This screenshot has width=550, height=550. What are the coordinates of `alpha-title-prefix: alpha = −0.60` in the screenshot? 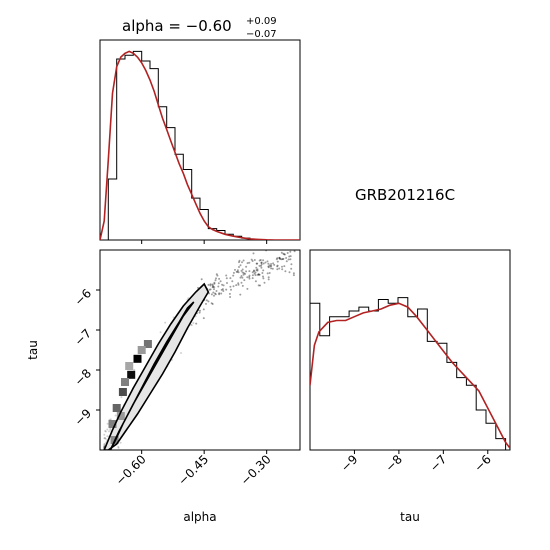 It's located at (177, 26).